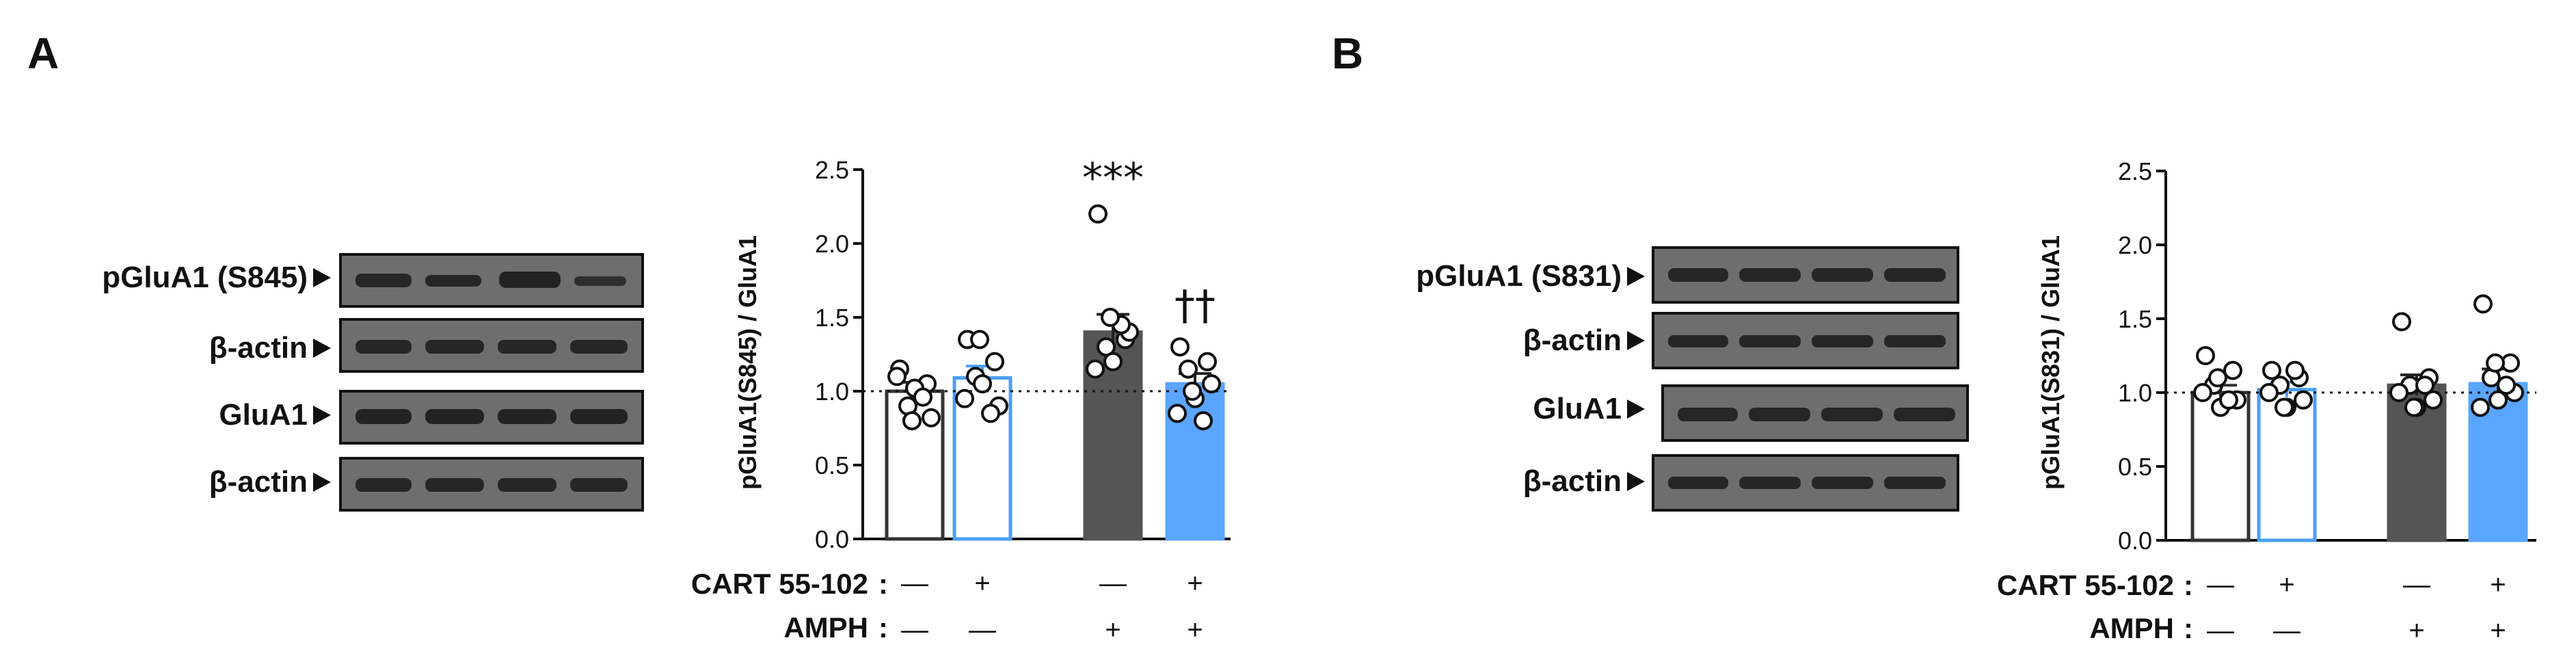 This screenshot has width=2576, height=660. I want to click on blot-label-beta-actin-2: β-actin, so click(258, 482).